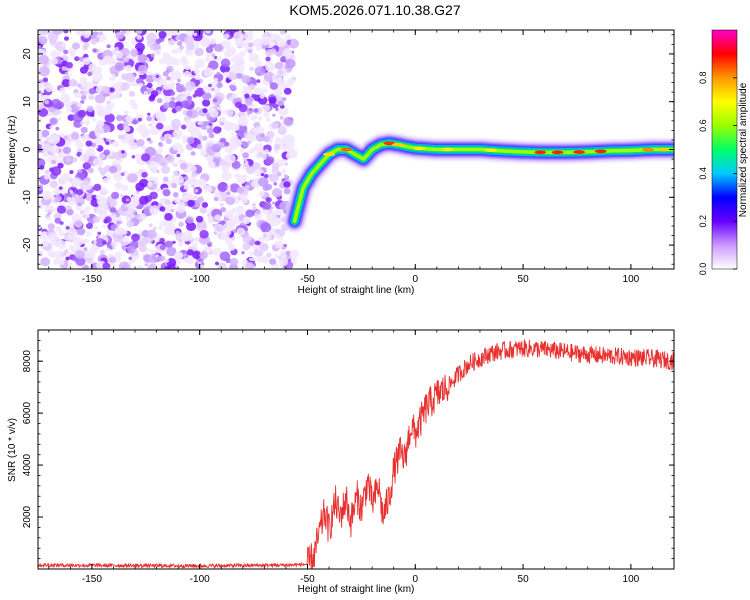  What do you see at coordinates (307, 279) in the screenshot?
I see `x-tick-label: -50` at bounding box center [307, 279].